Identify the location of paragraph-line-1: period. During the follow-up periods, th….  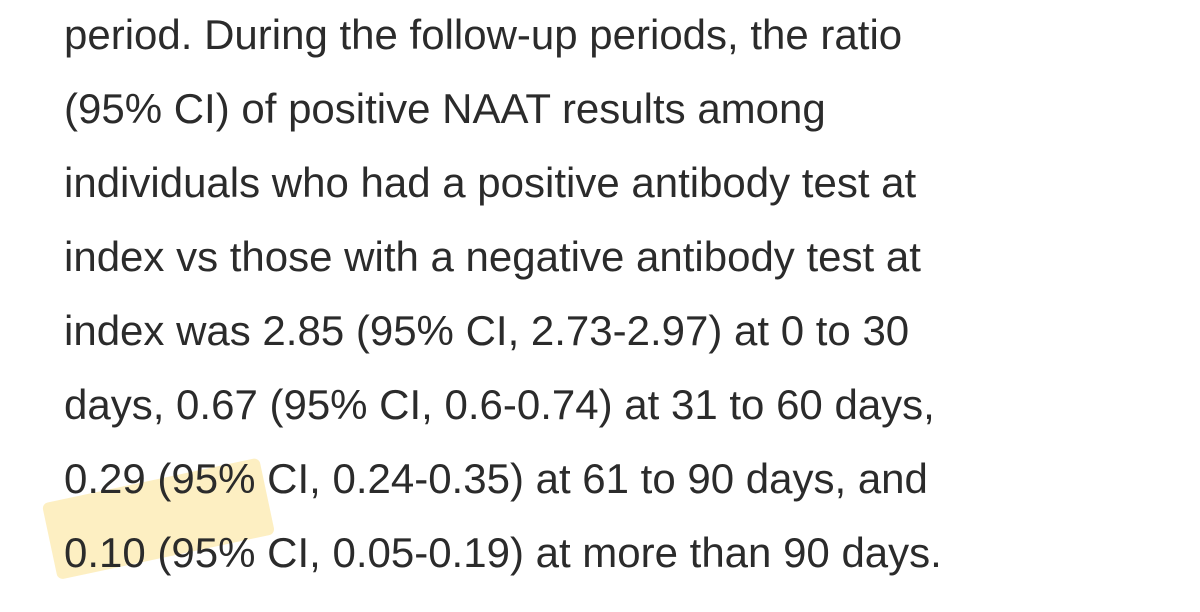
(483, 34).